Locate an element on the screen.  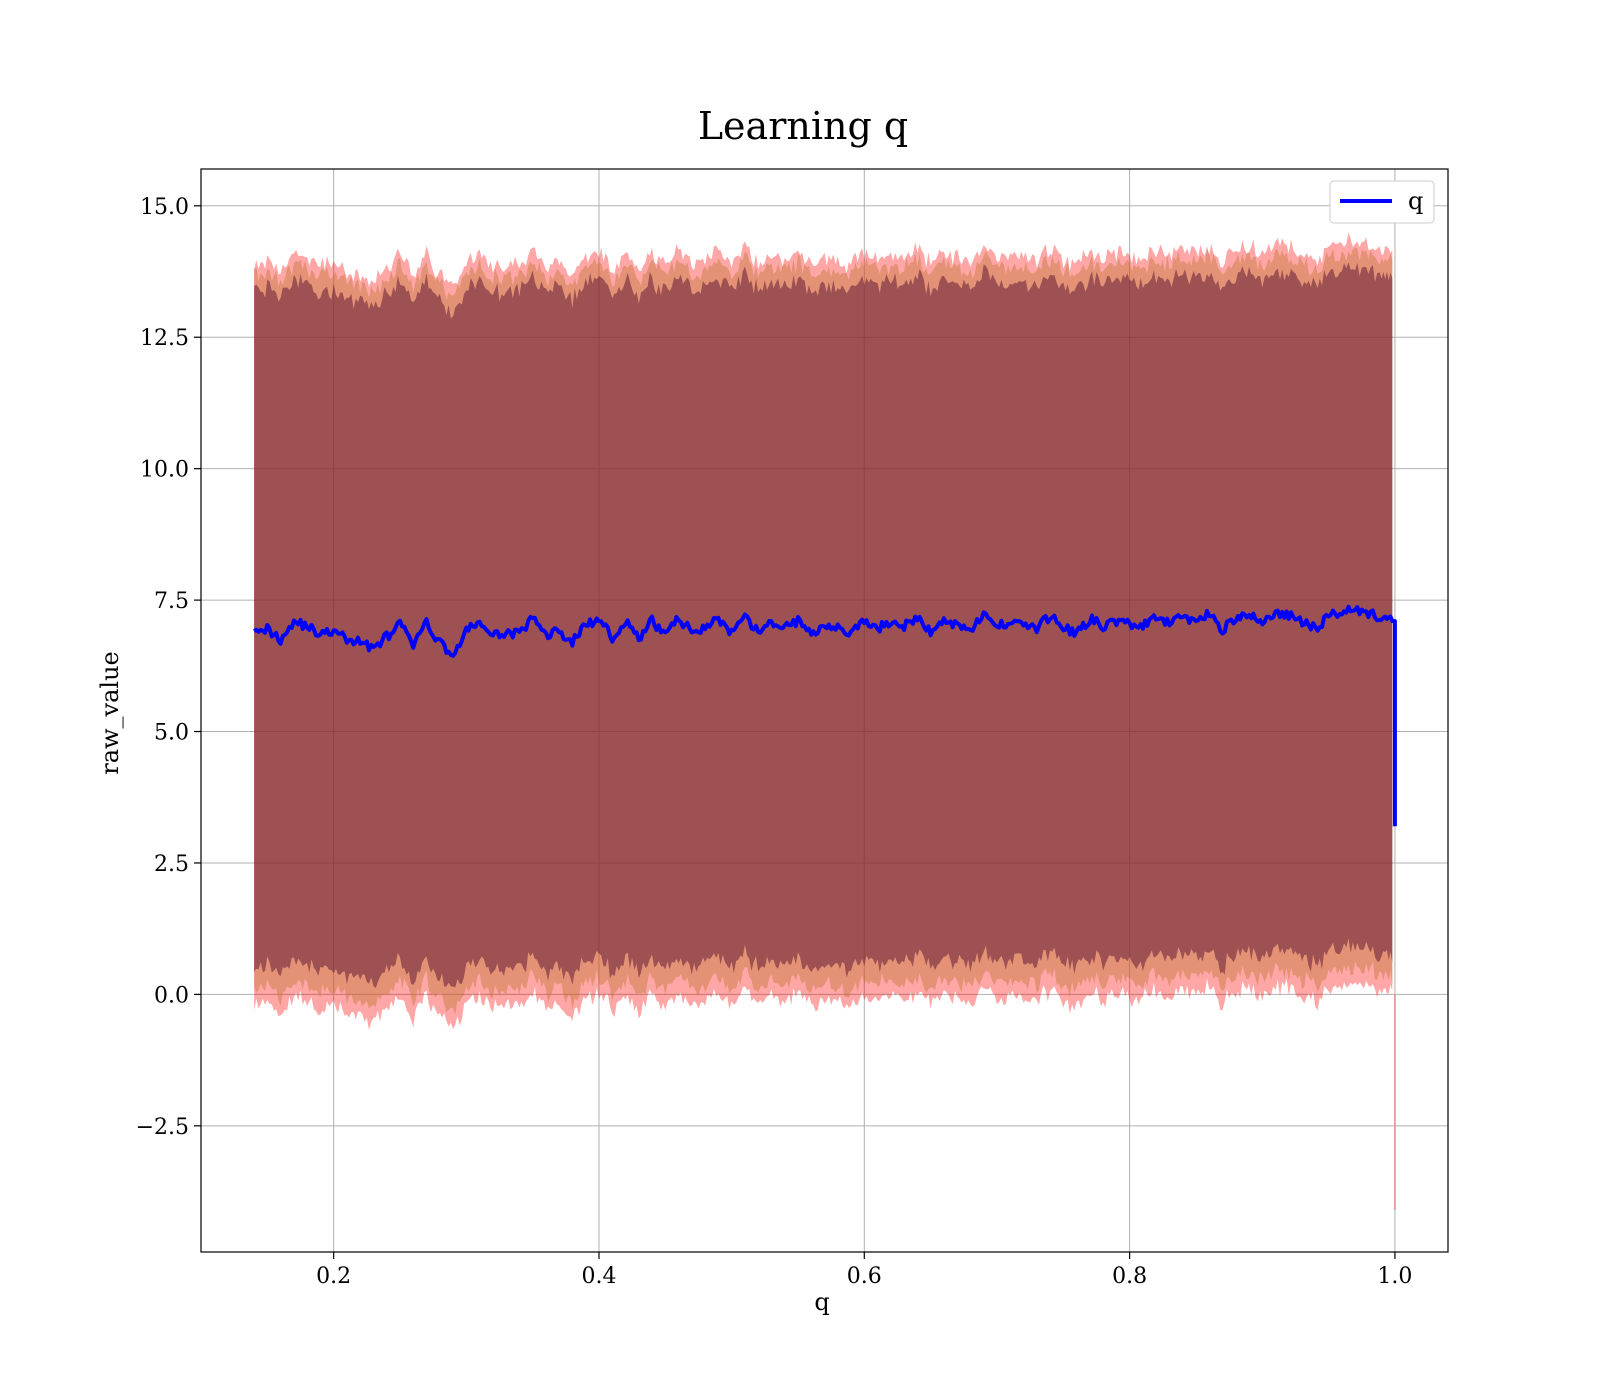
legend: q is located at coordinates (1382, 202).